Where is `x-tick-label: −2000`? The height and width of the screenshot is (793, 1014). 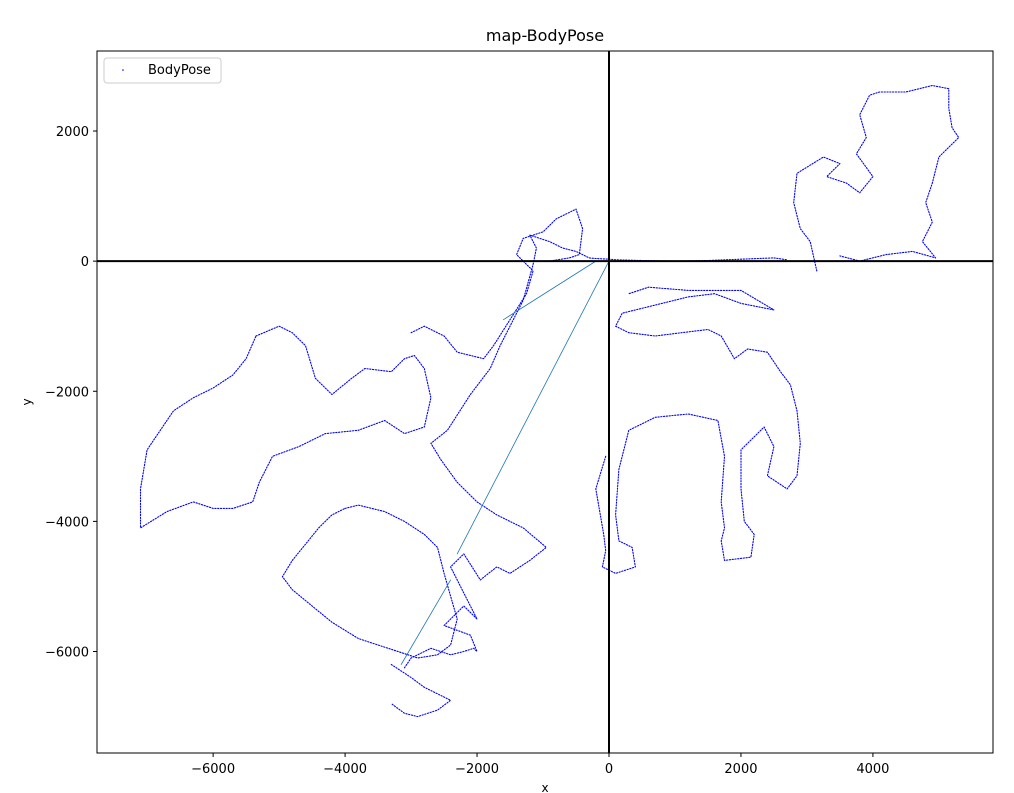
x-tick-label: −2000 is located at coordinates (477, 769).